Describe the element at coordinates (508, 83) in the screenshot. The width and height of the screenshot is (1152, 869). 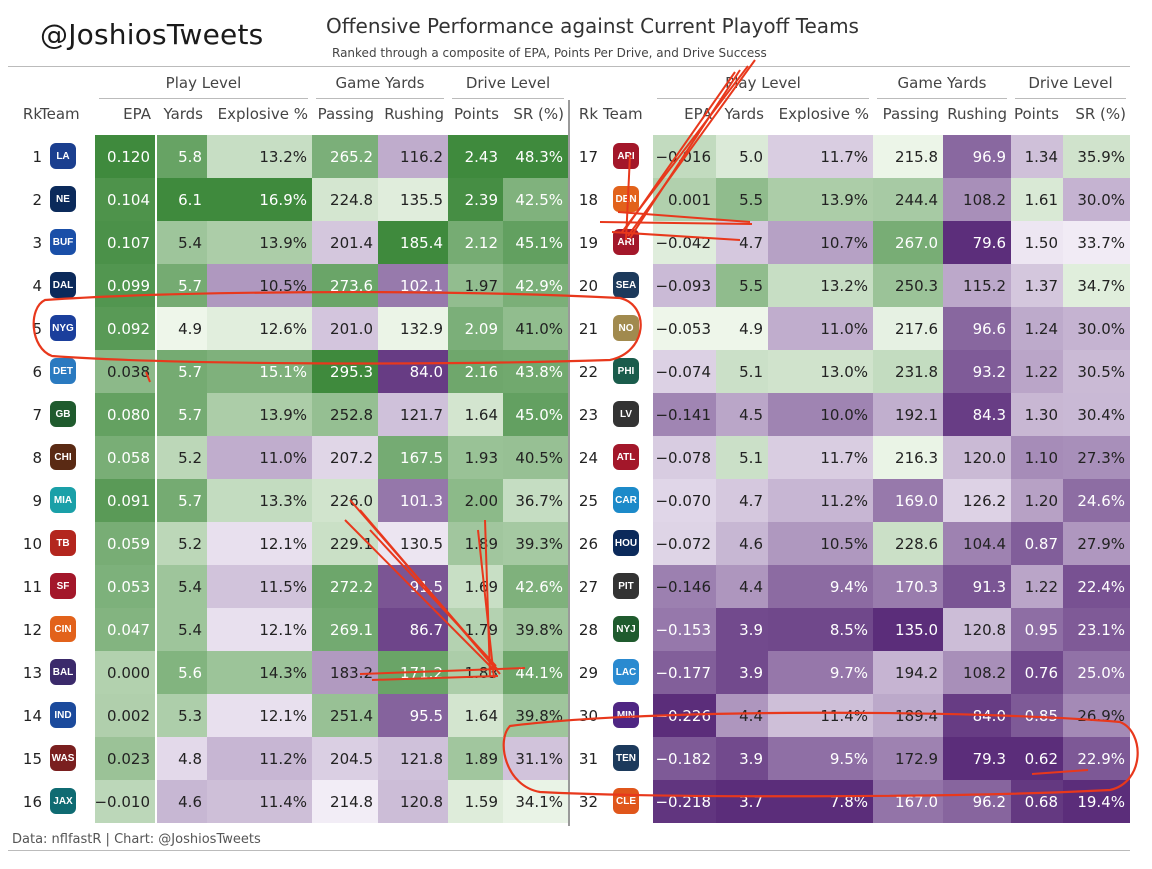
I see `column-group-header: Drive Level` at that location.